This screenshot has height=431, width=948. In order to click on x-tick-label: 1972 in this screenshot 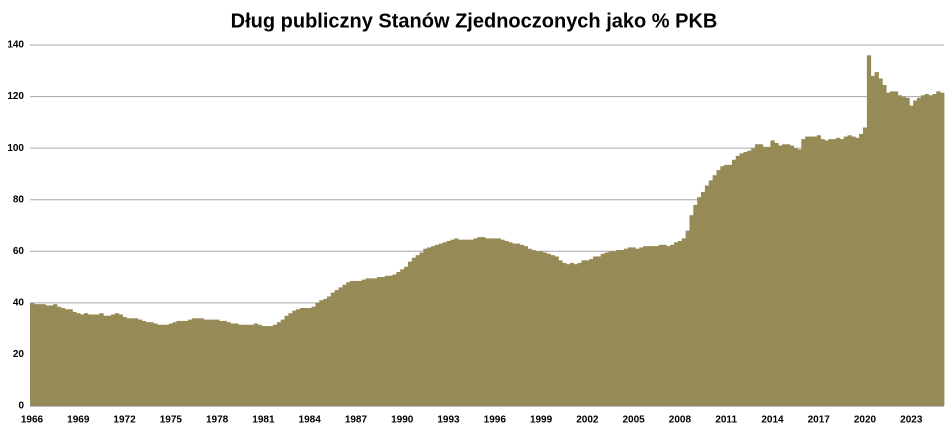, I will do `click(124, 420)`.